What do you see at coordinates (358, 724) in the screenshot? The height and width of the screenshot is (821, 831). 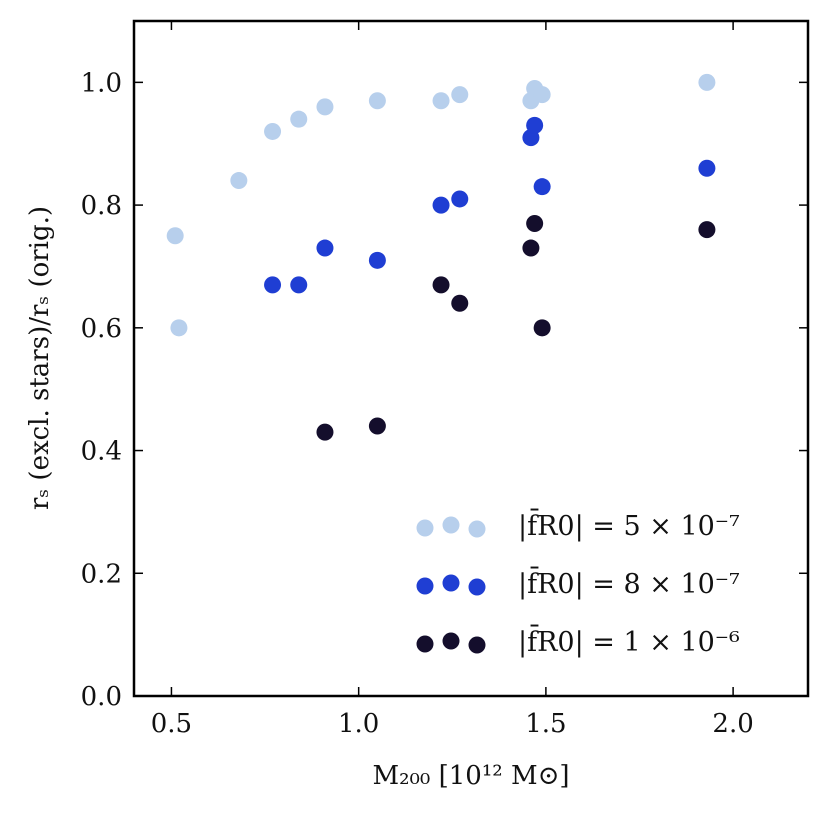 I see `x-tick-label: 1.0` at bounding box center [358, 724].